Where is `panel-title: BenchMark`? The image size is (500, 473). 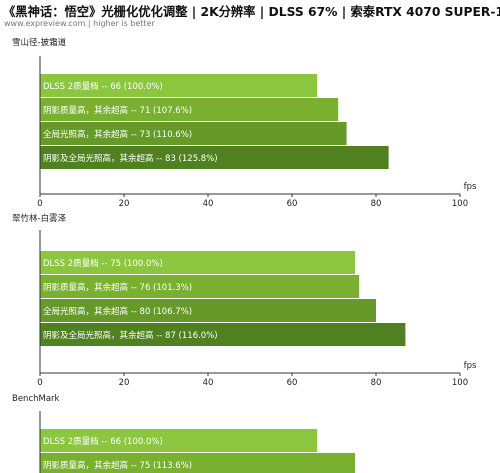
panel-title: BenchMark is located at coordinates (36, 399).